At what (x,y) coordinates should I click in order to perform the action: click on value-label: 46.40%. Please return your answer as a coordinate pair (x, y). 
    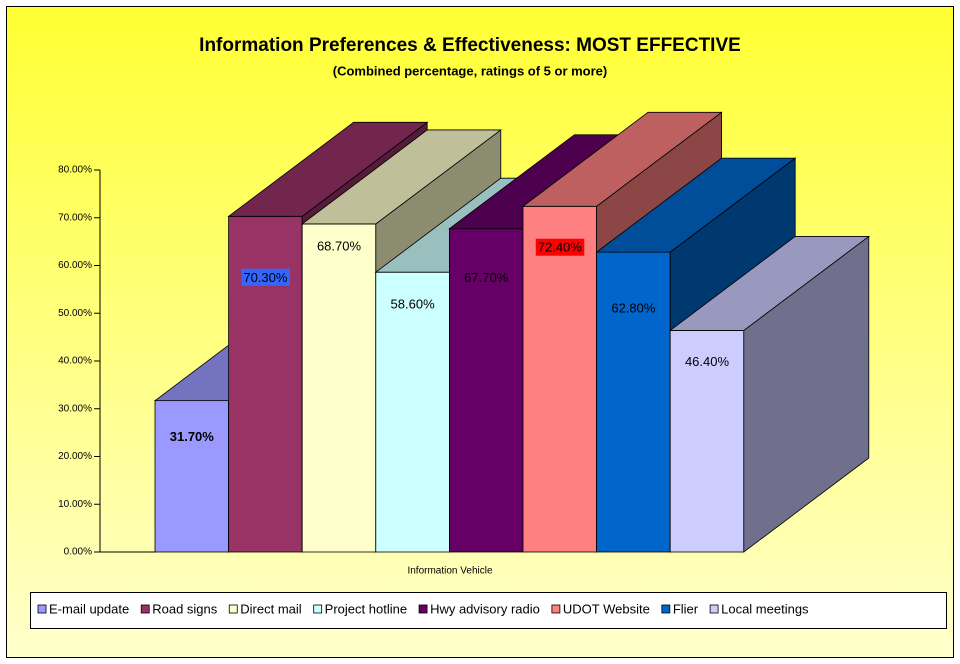
    Looking at the image, I should click on (707, 361).